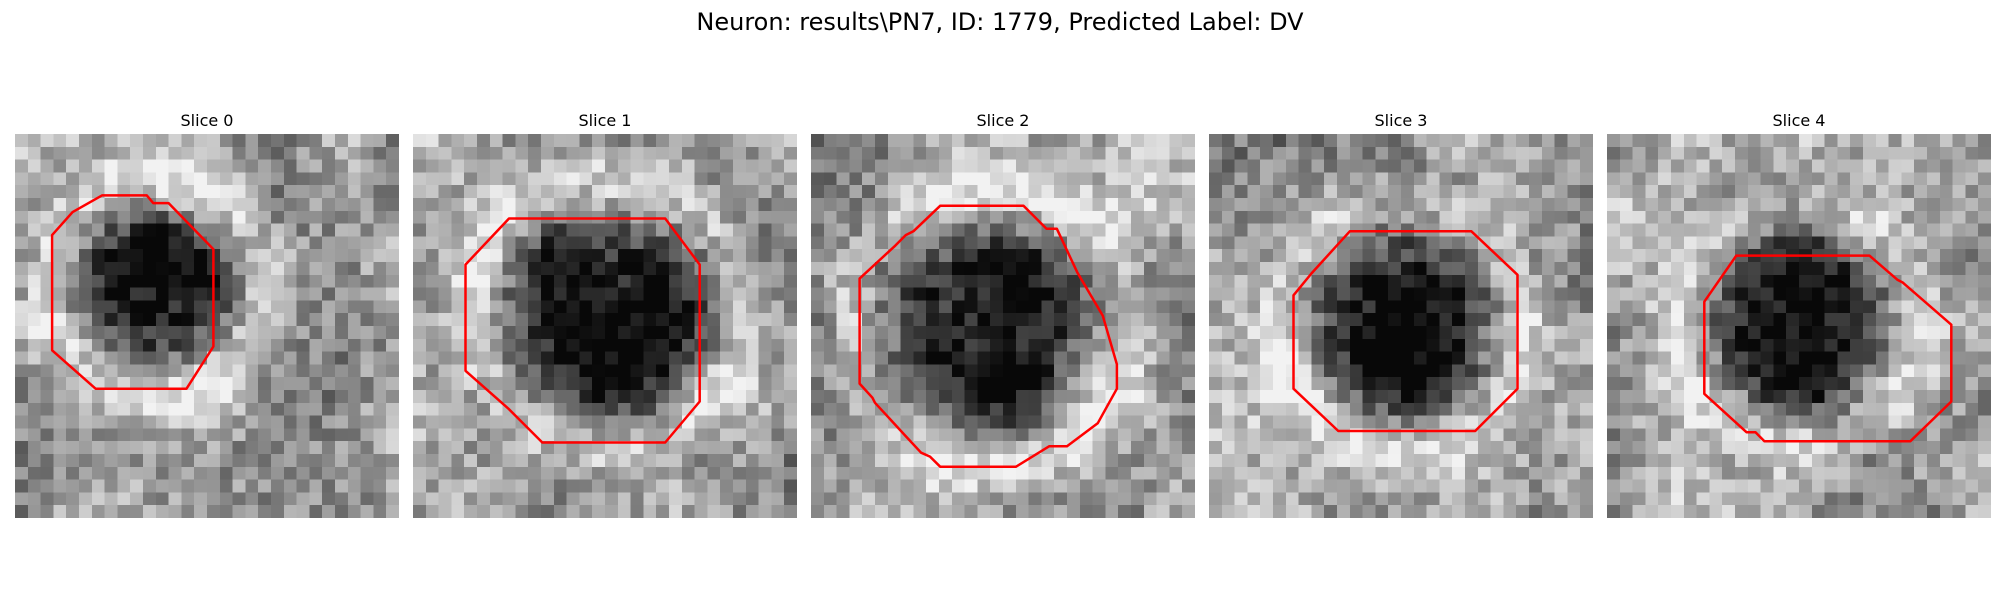  I want to click on slice-title-1: Slice 1, so click(605, 121).